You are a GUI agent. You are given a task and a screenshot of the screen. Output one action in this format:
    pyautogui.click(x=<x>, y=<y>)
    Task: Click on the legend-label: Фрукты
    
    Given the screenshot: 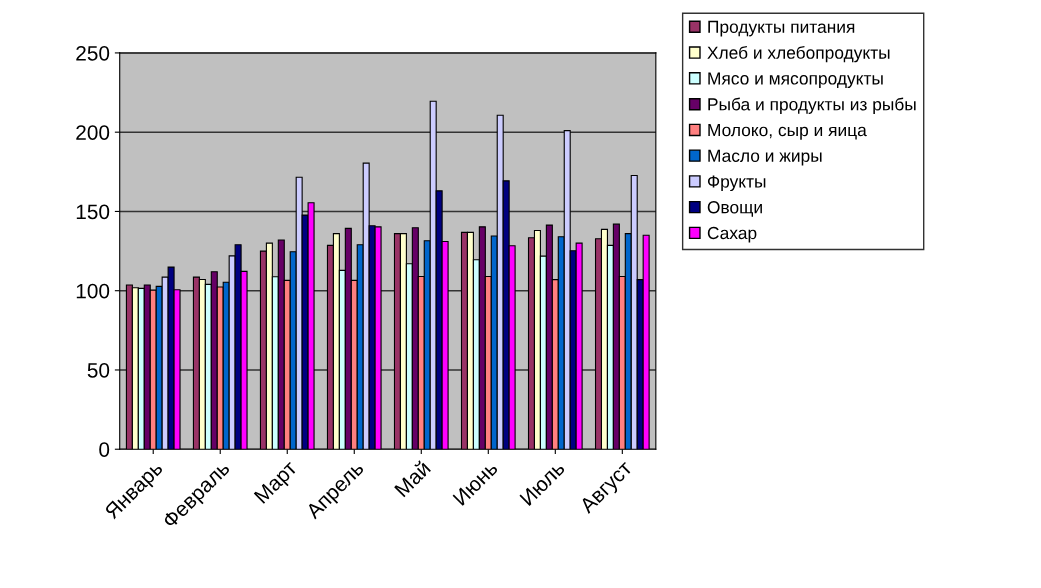 What is the action you would take?
    pyautogui.click(x=736, y=183)
    